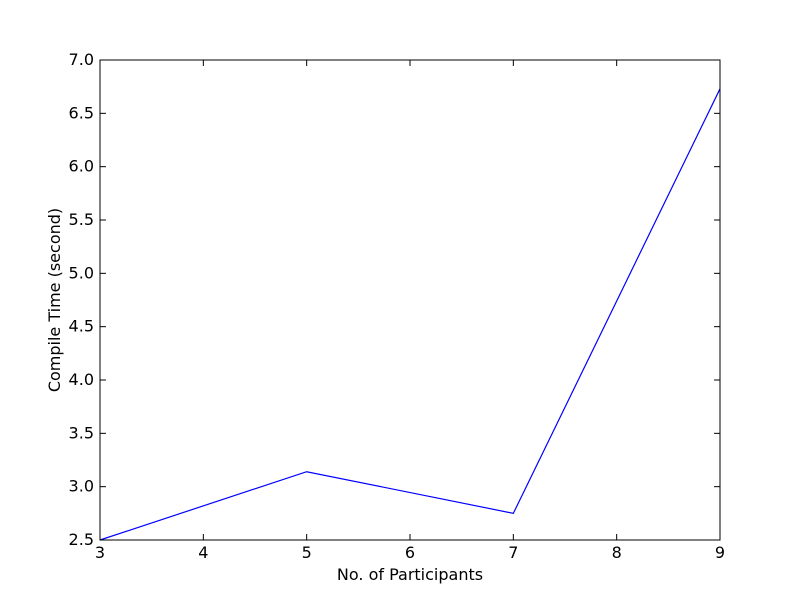  I want to click on x-tick-label: 9, so click(720, 552).